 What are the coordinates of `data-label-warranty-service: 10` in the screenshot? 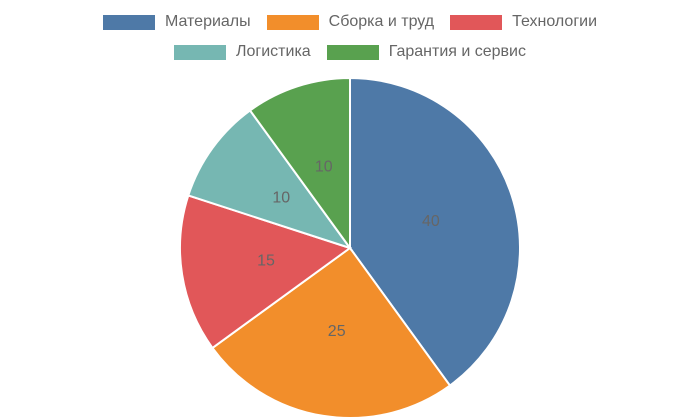 It's located at (324, 166).